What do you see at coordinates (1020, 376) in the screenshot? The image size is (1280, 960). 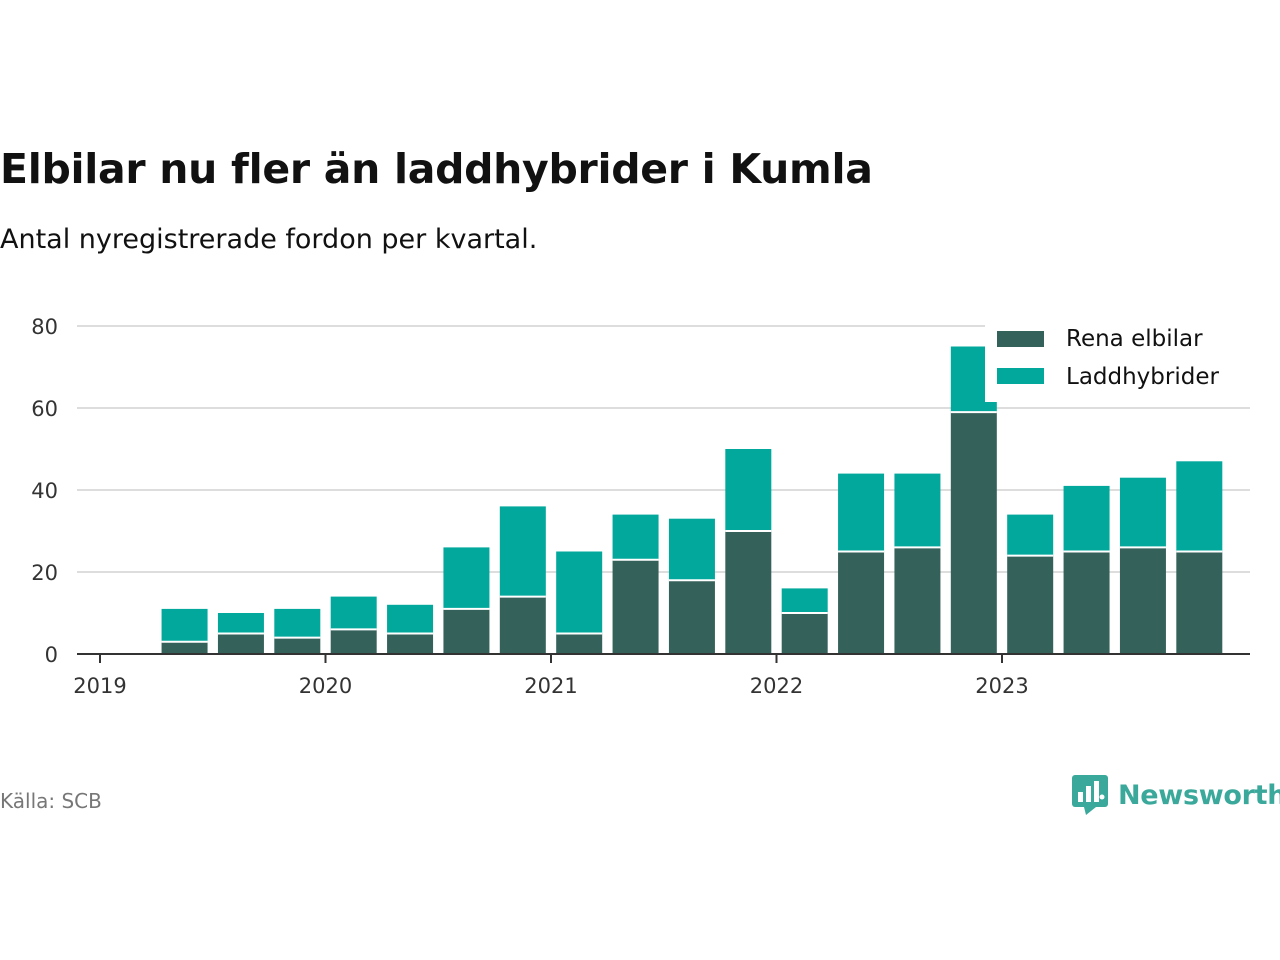 I see `legend-swatch-laddhybrider` at bounding box center [1020, 376].